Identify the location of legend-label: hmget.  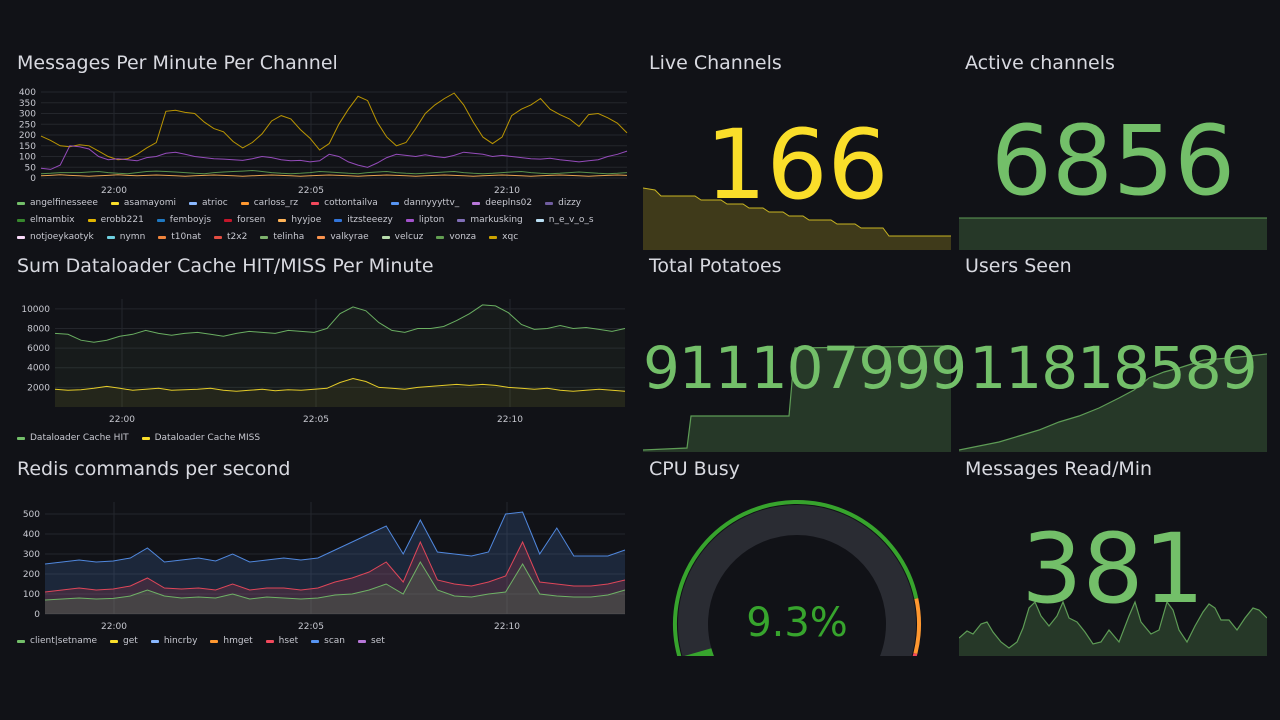
(238, 641).